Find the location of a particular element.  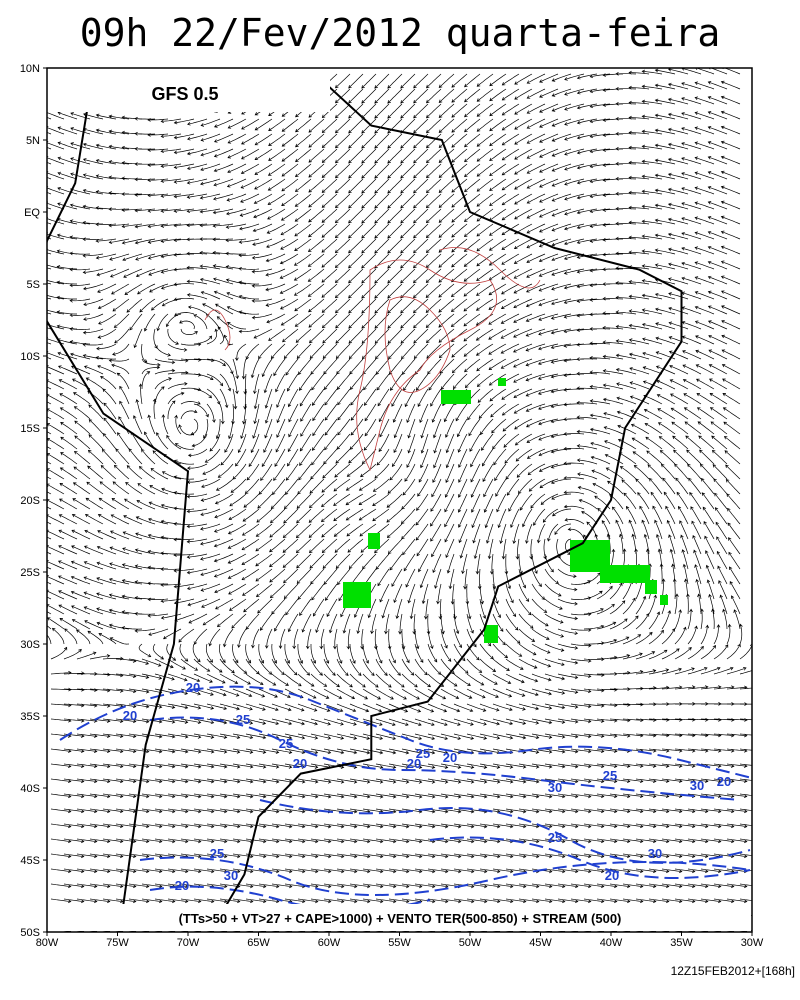

contour-label: 25 is located at coordinates (555, 837).